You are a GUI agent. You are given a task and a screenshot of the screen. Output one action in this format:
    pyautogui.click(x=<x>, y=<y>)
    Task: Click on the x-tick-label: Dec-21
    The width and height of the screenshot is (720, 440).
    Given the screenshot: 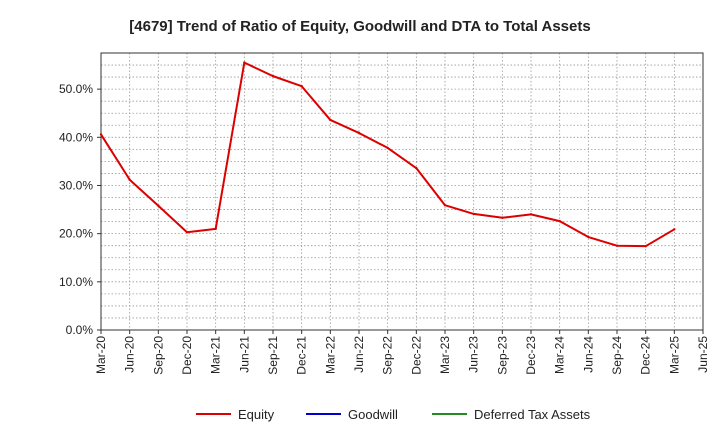 What is the action you would take?
    pyautogui.click(x=302, y=355)
    